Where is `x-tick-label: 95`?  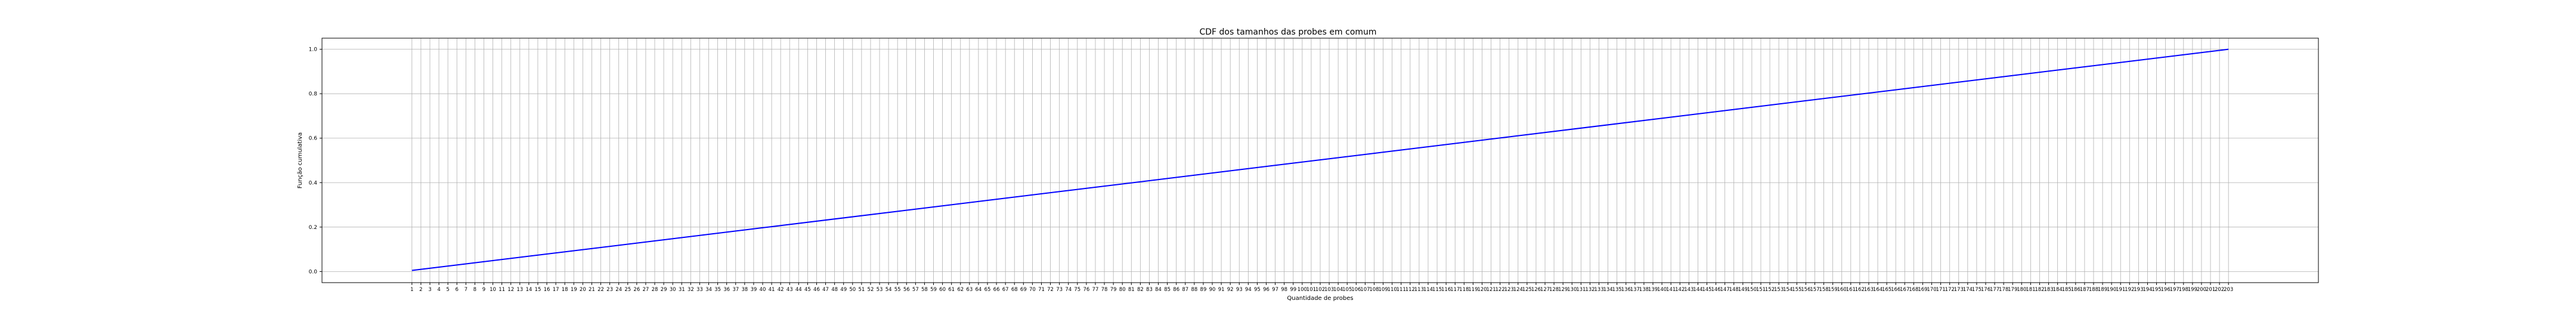
x-tick-label: 95 is located at coordinates (1257, 290).